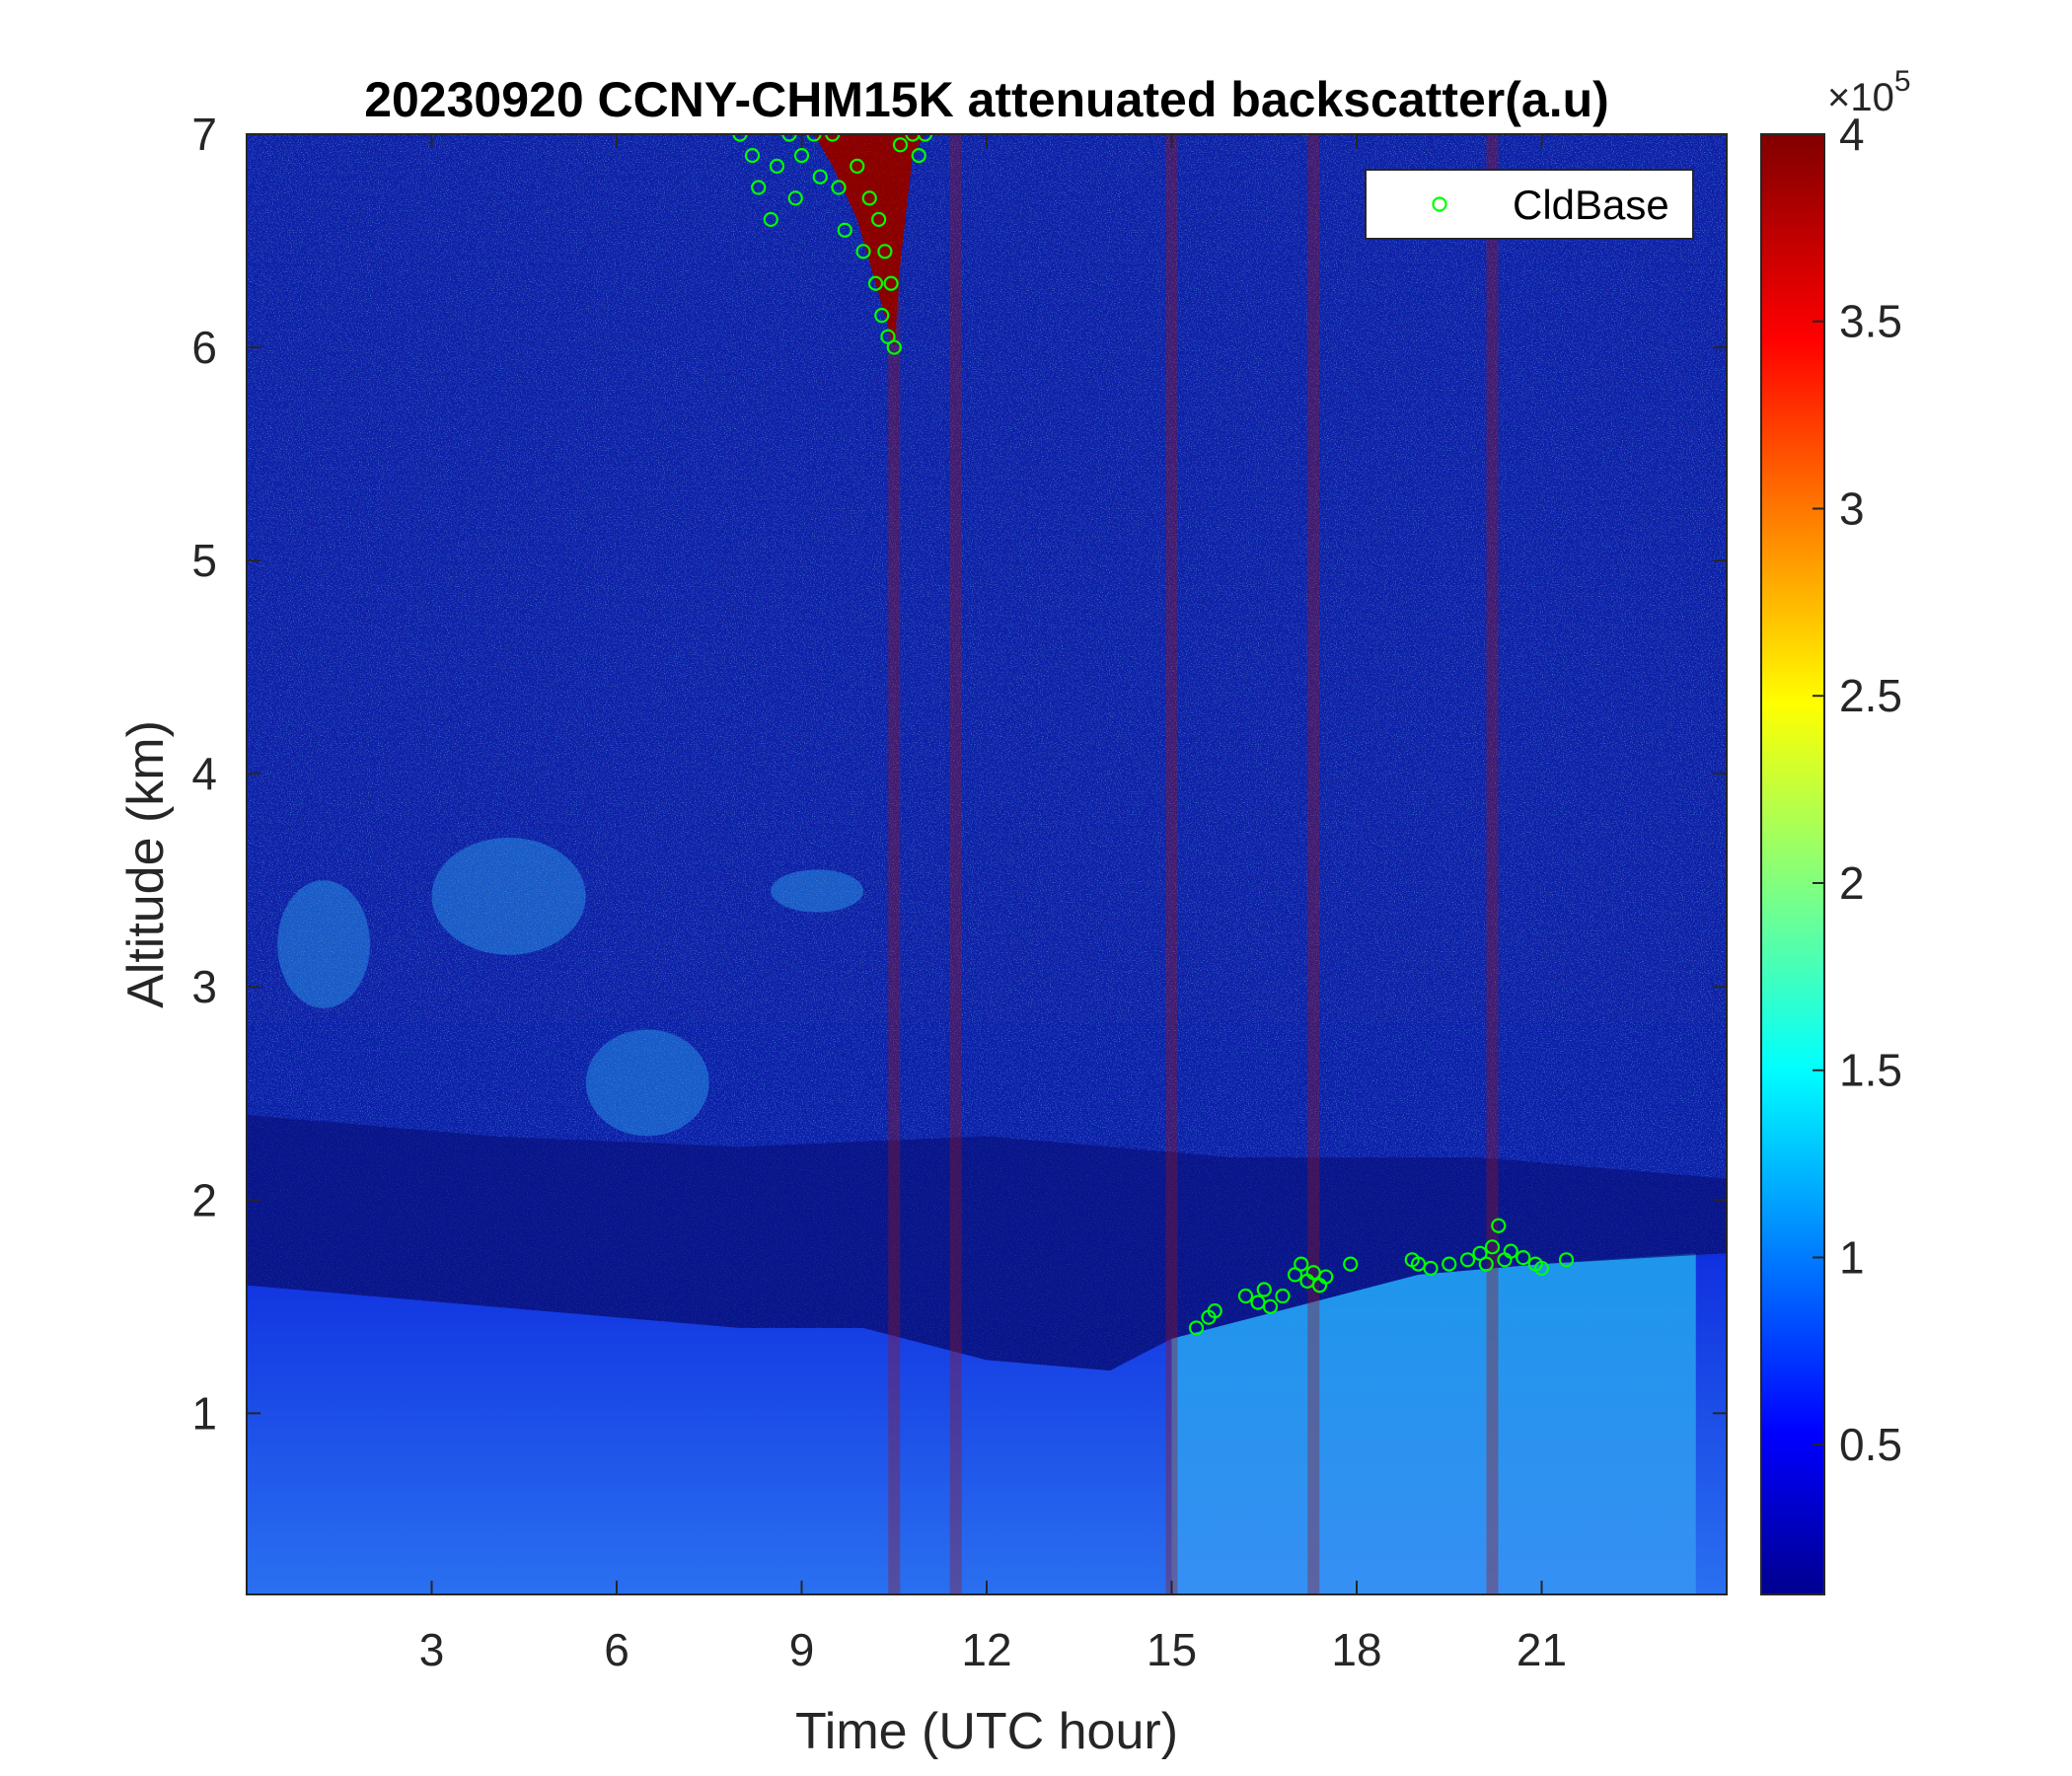  I want to click on y-tick-label: 7, so click(204, 135).